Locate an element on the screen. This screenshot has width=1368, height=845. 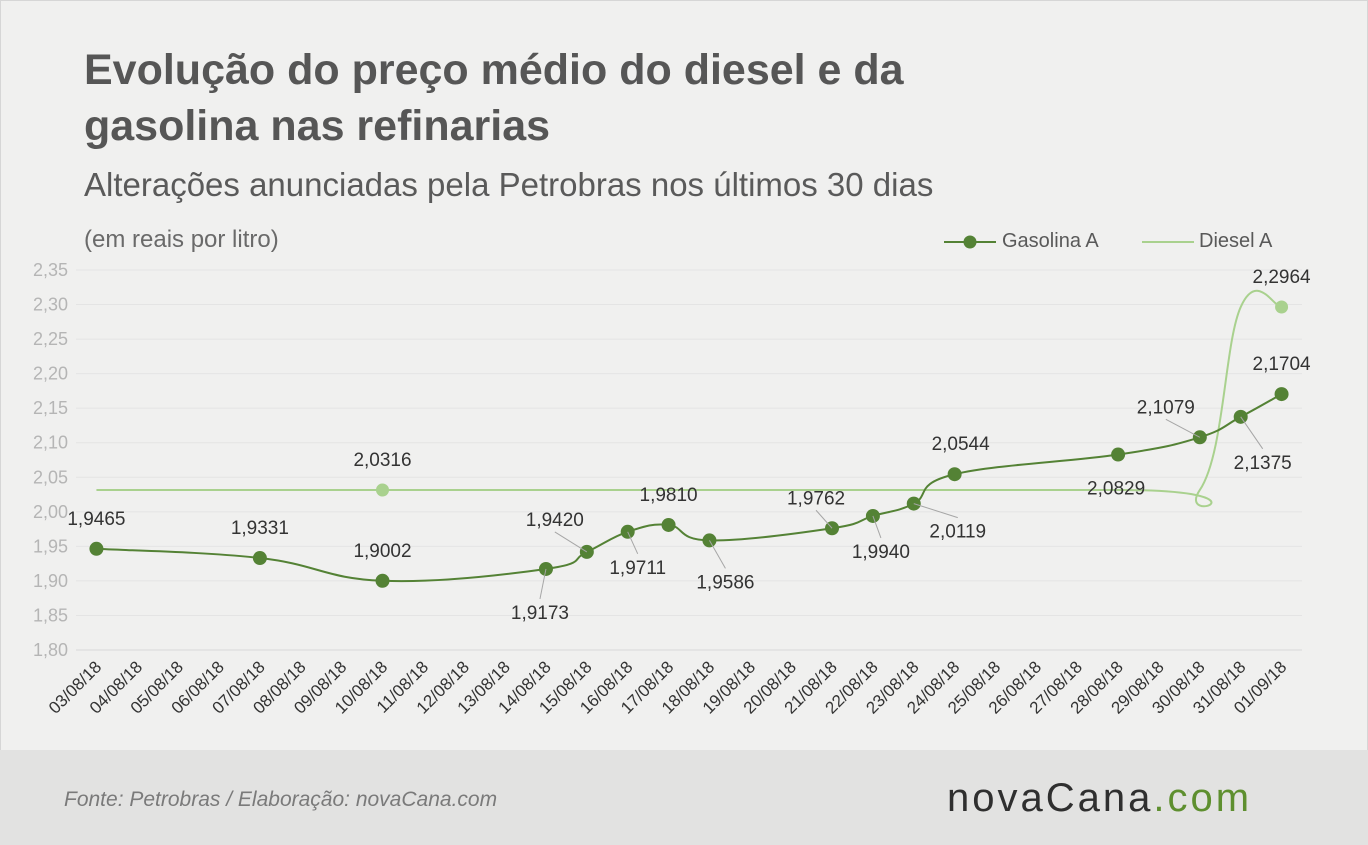
gasolina-data-label: 2,1704 is located at coordinates (1282, 364).